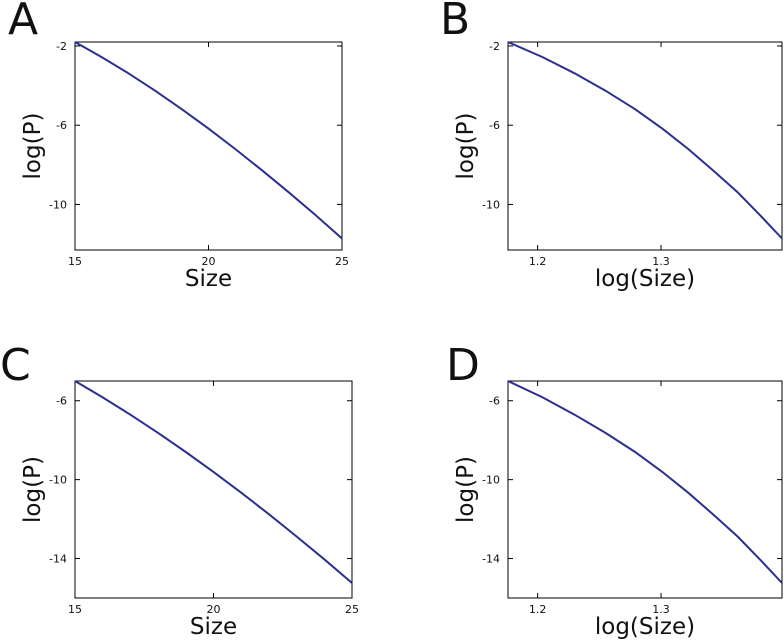 The height and width of the screenshot is (641, 784). What do you see at coordinates (494, 125) in the screenshot?
I see `y-tick-label-b: -6` at bounding box center [494, 125].